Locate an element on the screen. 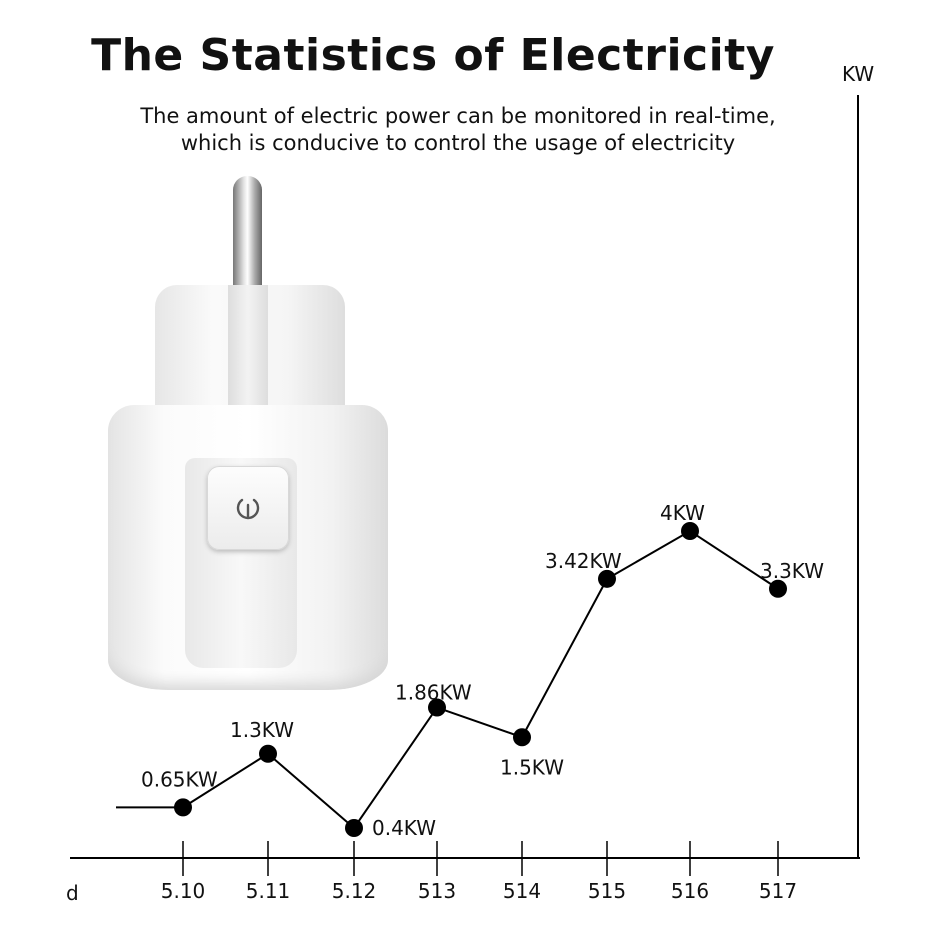 The image size is (930, 930). x-tick-label: 514 is located at coordinates (522, 891).